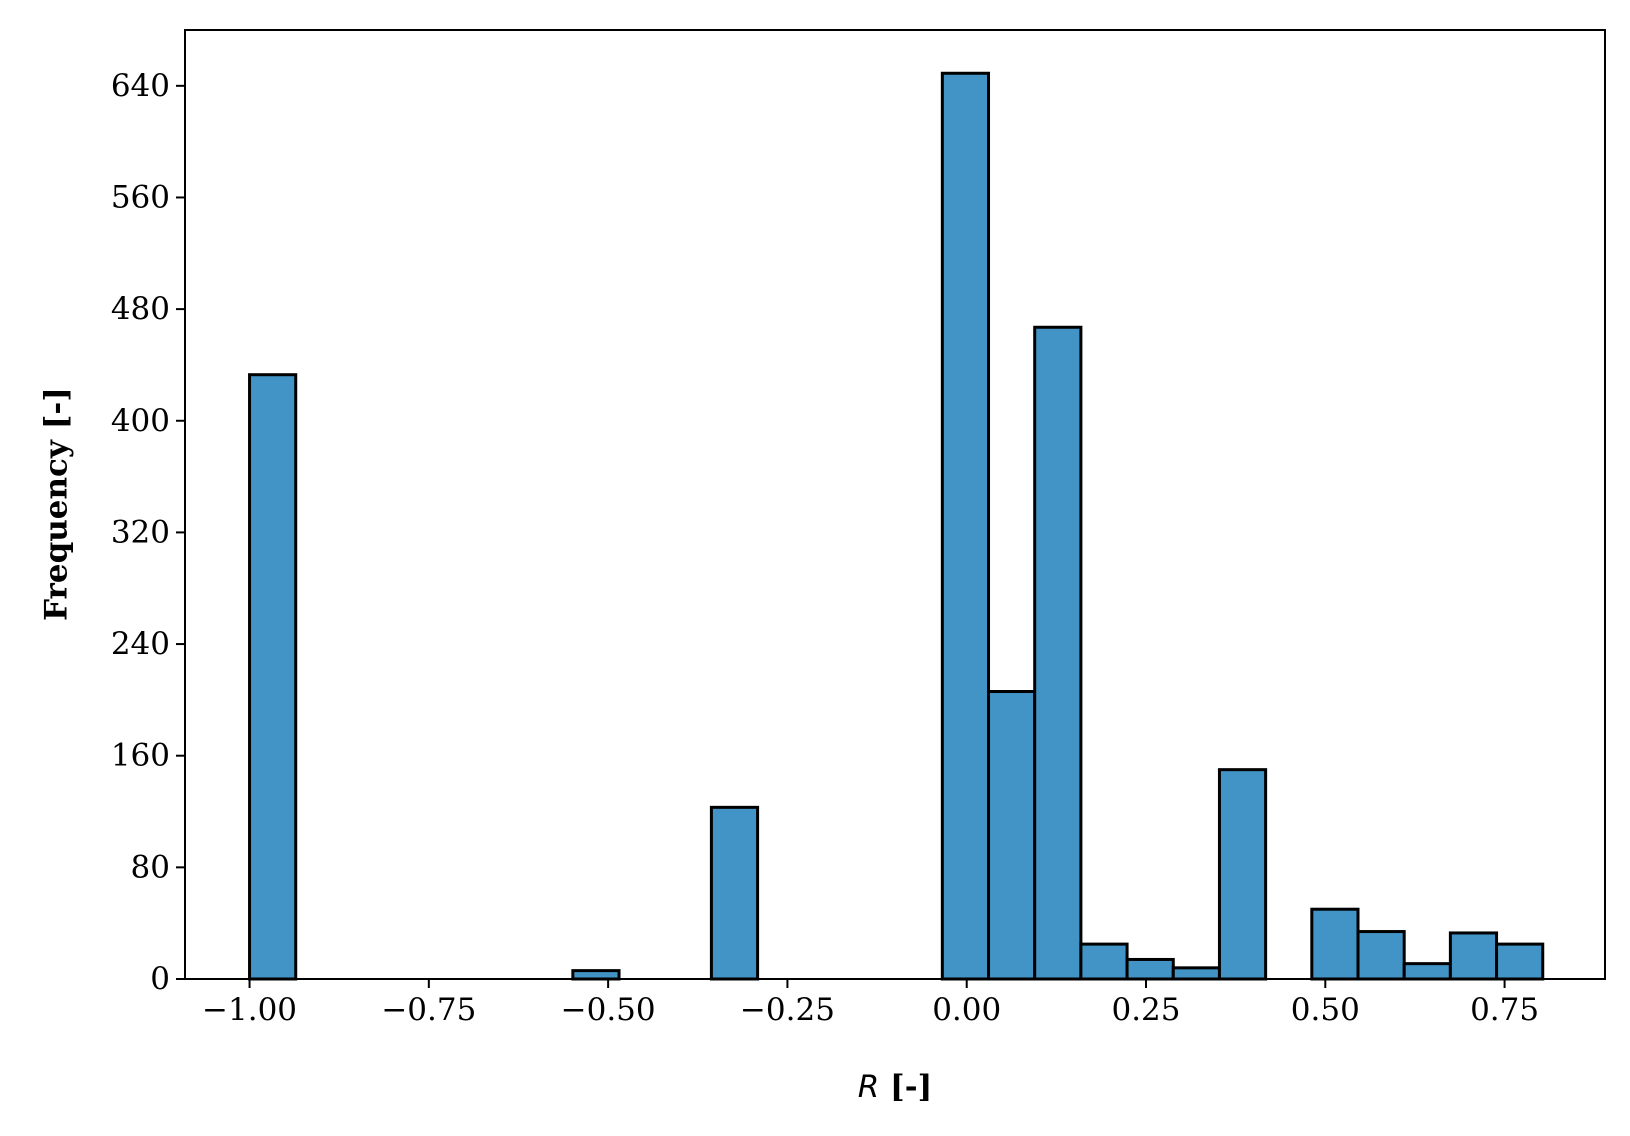  What do you see at coordinates (869, 1087) in the screenshot?
I see `x-axis-variable: R` at bounding box center [869, 1087].